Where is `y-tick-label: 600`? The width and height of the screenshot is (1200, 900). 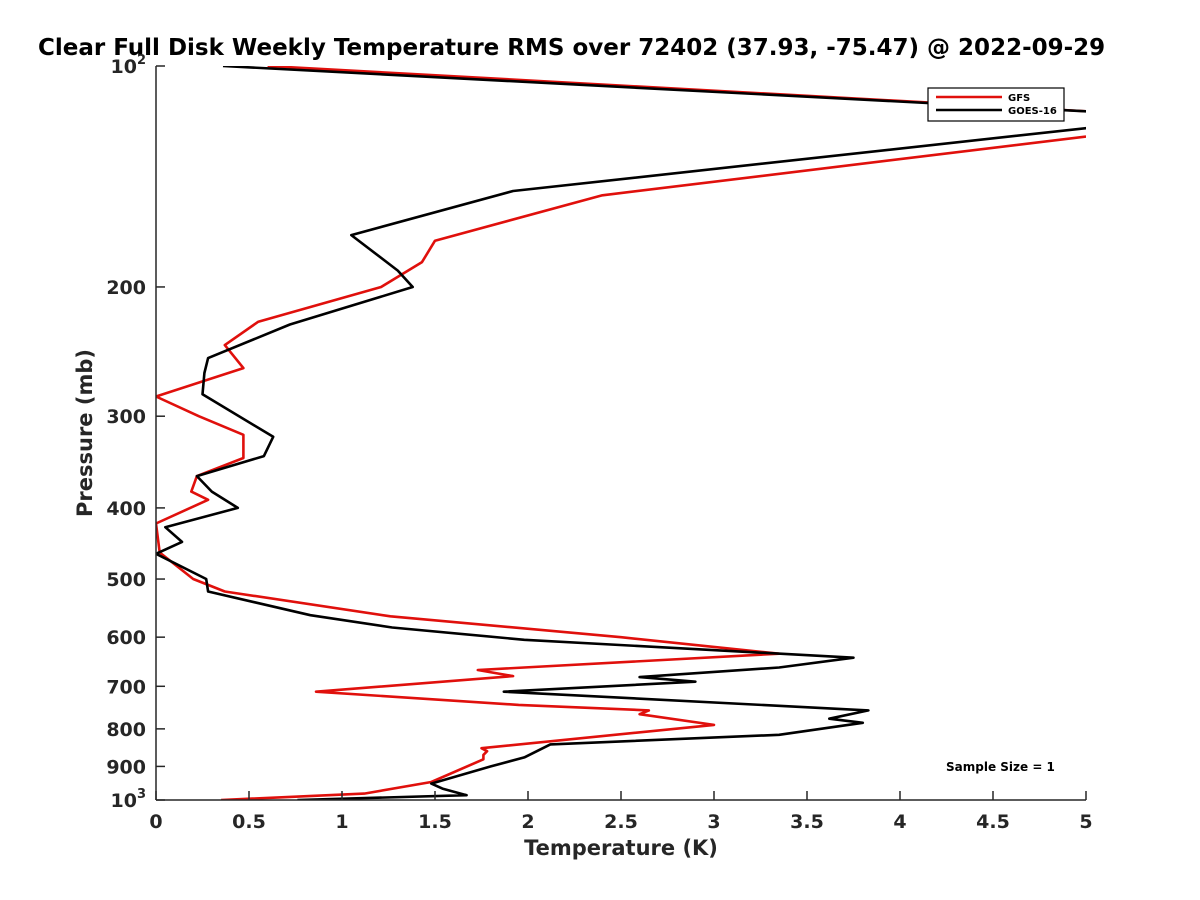
y-tick-label: 600 is located at coordinates (126, 638).